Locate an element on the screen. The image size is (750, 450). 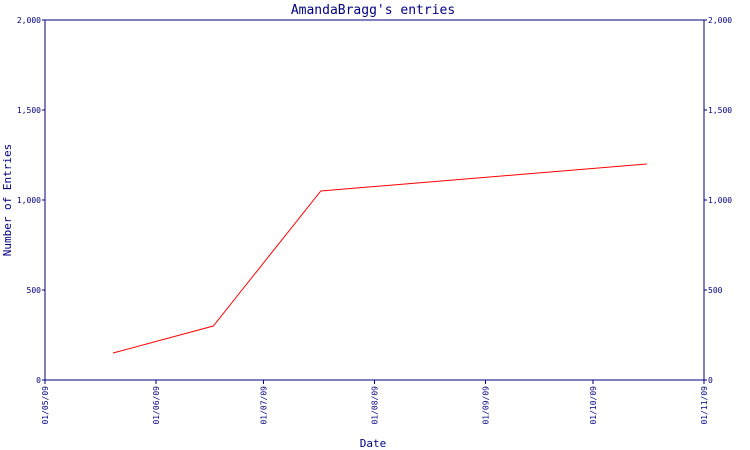
y-axis-right: 0 500 1,000 1,500 2,000 is located at coordinates (718, 200).